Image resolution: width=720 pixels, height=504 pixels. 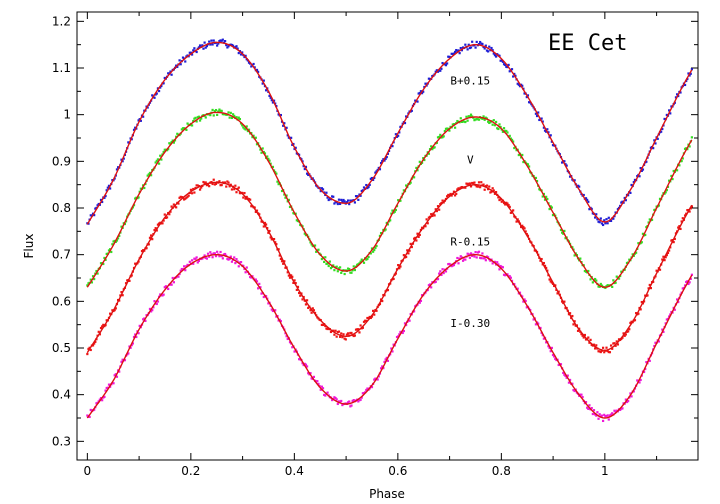 What do you see at coordinates (67, 115) in the screenshot?
I see `y-tick-label: 1` at bounding box center [67, 115].